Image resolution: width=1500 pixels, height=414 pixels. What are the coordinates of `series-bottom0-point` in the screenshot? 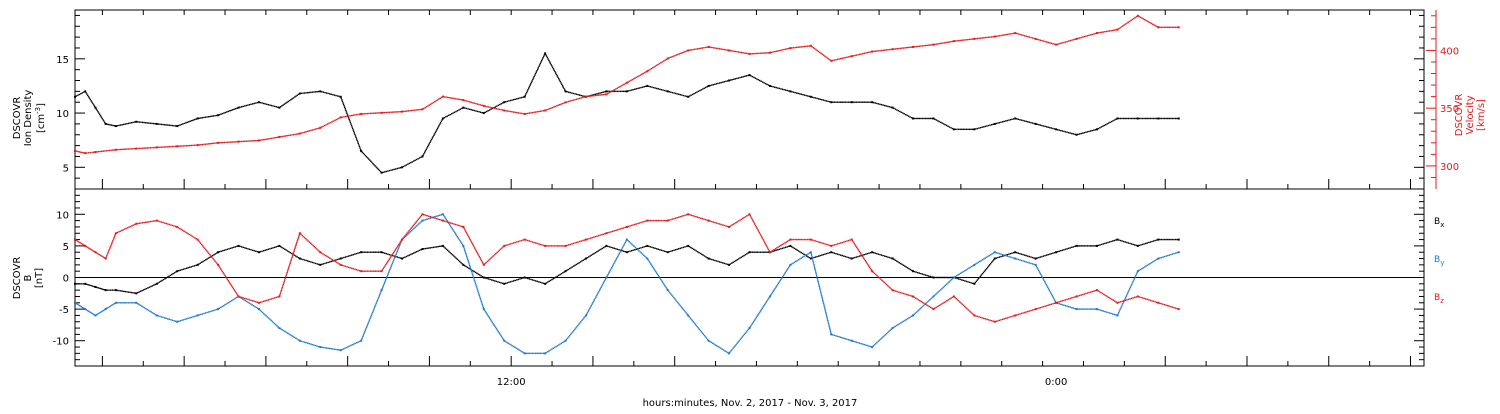 It's located at (299, 258).